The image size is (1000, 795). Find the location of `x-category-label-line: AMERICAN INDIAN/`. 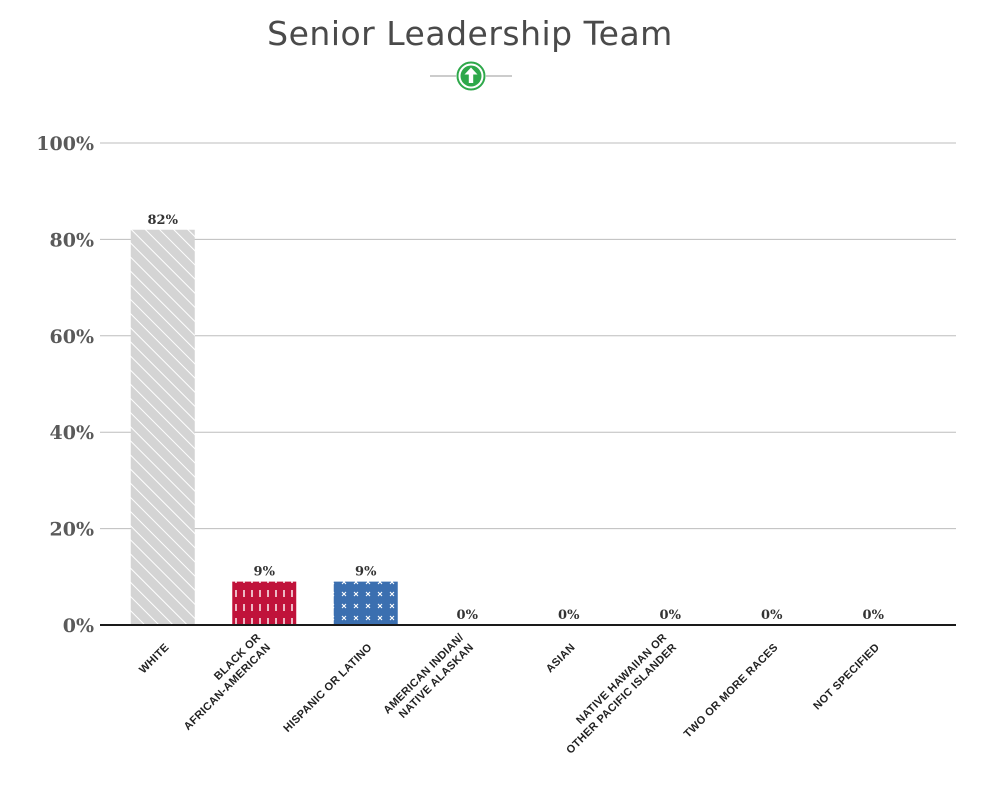

x-category-label-line: AMERICAN INDIAN/ is located at coordinates (423, 674).